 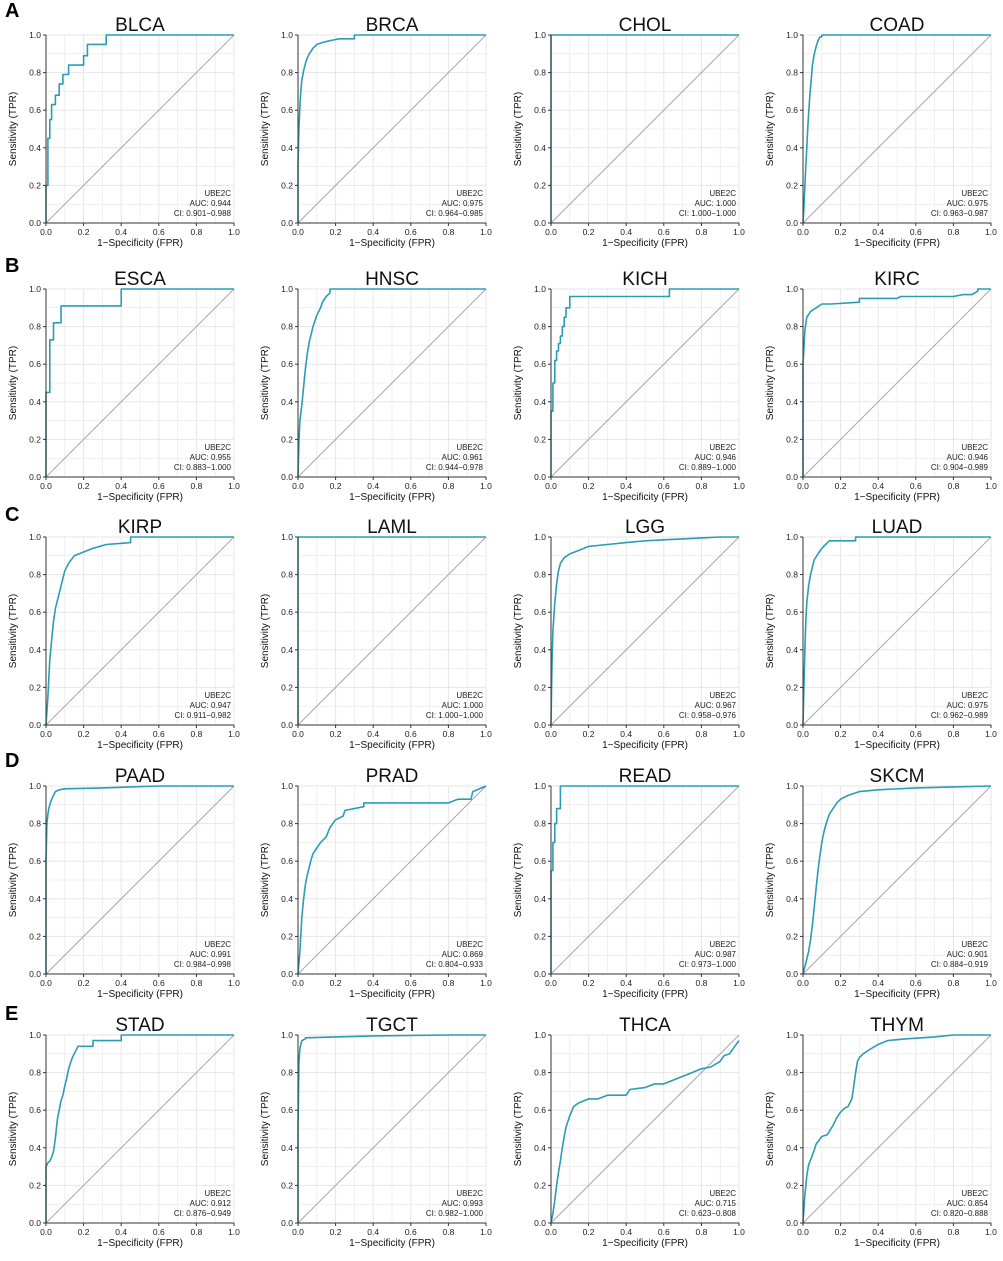 What do you see at coordinates (140, 527) in the screenshot?
I see `panel-title: KIRP` at bounding box center [140, 527].